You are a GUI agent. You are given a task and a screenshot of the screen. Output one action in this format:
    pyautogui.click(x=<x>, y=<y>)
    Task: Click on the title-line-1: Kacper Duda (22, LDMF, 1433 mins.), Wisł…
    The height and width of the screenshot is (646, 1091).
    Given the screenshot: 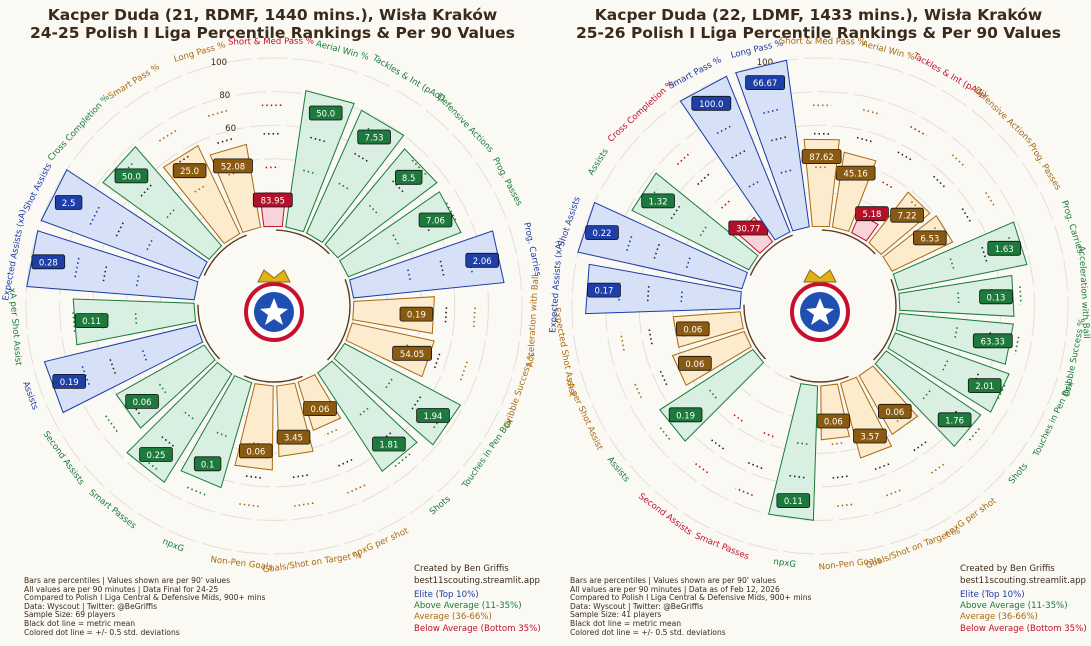 What is the action you would take?
    pyautogui.click(x=818, y=15)
    